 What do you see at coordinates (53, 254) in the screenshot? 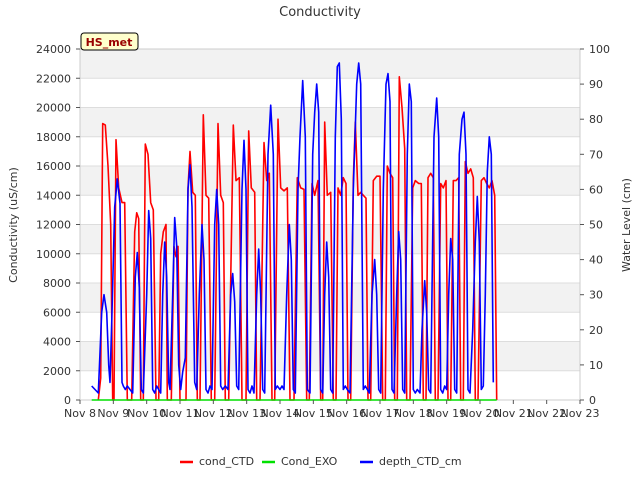
I see `y-tick-label: 10000` at bounding box center [53, 254].